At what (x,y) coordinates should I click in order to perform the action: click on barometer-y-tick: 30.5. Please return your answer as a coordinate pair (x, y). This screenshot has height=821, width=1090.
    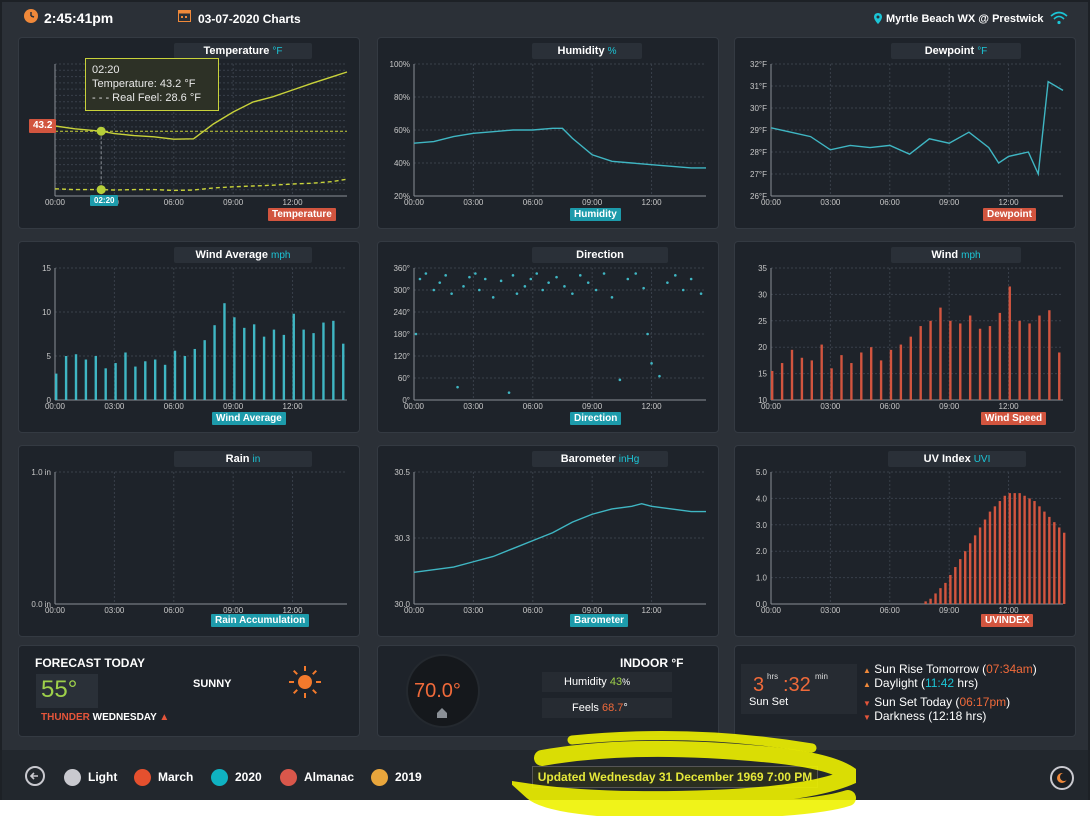
    Looking at the image, I should click on (402, 472).